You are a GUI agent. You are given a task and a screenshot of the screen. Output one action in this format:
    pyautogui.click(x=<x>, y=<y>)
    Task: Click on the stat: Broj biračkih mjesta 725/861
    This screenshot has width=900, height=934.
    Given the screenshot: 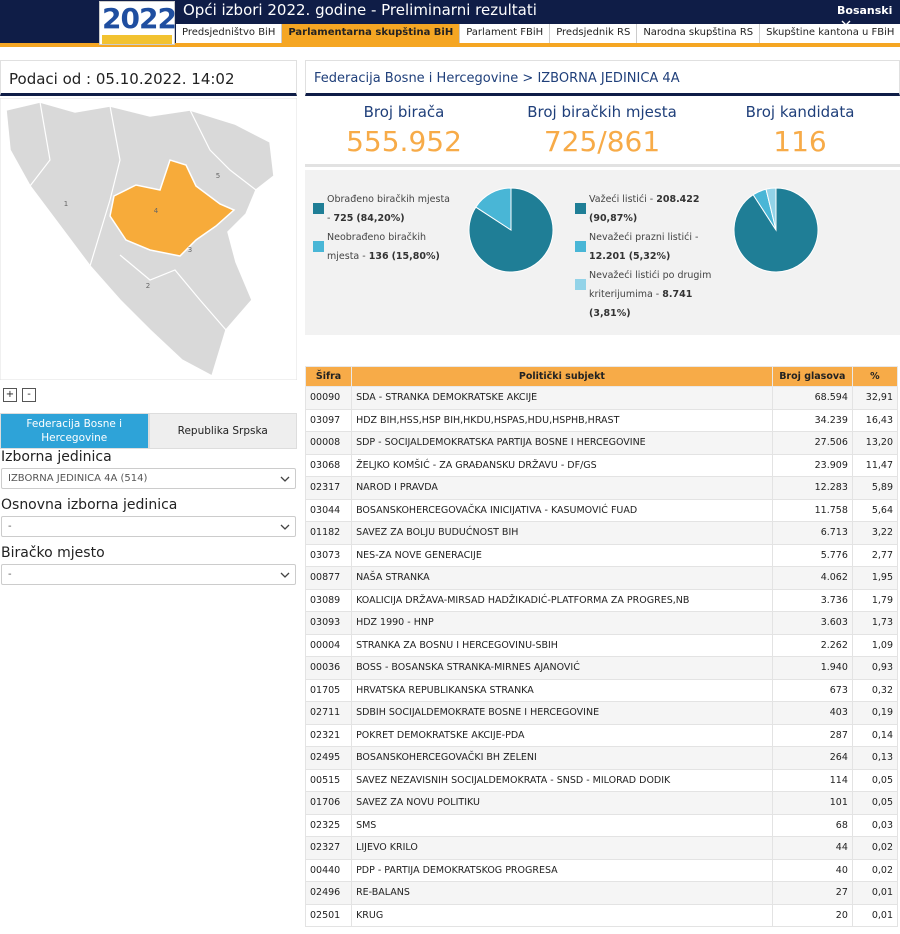 What is the action you would take?
    pyautogui.click(x=602, y=130)
    